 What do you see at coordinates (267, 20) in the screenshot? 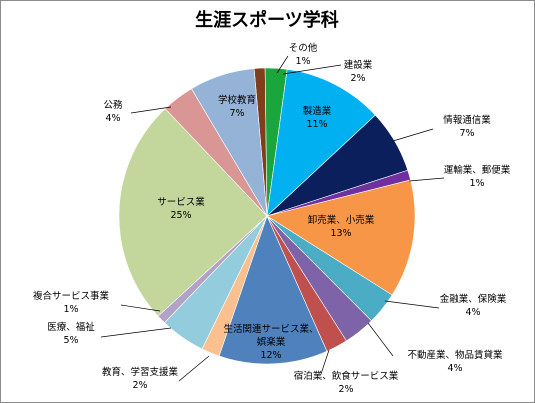
I see `chart-title: 生涯スポーツ学科` at bounding box center [267, 20].